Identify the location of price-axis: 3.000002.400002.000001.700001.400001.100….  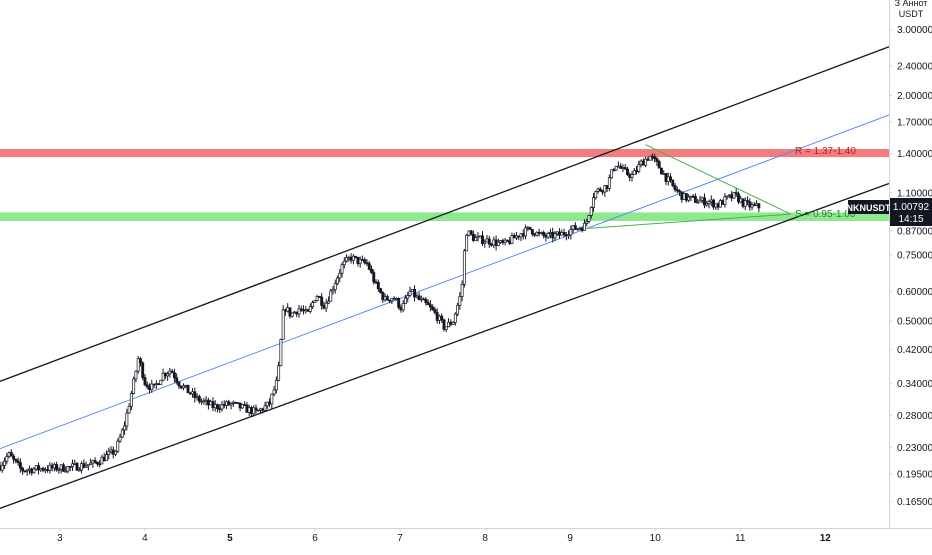
(910, 266).